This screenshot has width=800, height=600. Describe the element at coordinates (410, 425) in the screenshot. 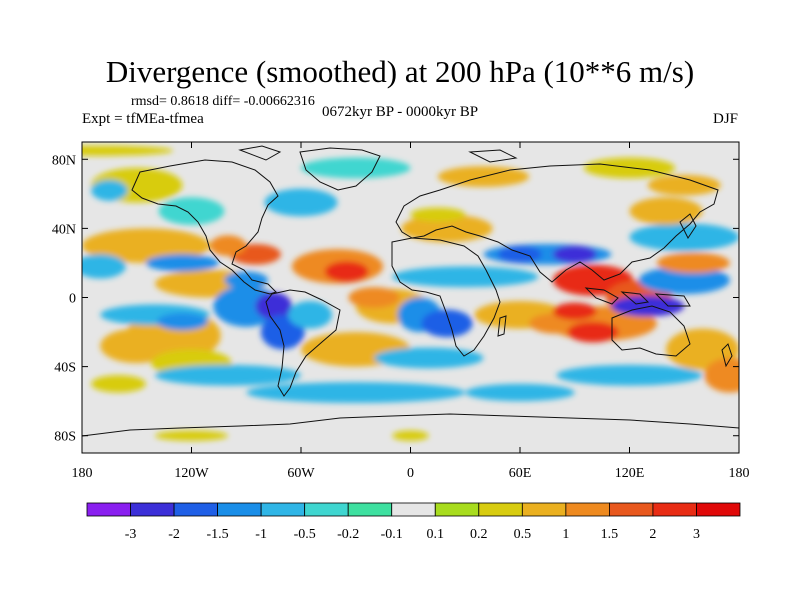

I see `coastline-antarctica` at that location.